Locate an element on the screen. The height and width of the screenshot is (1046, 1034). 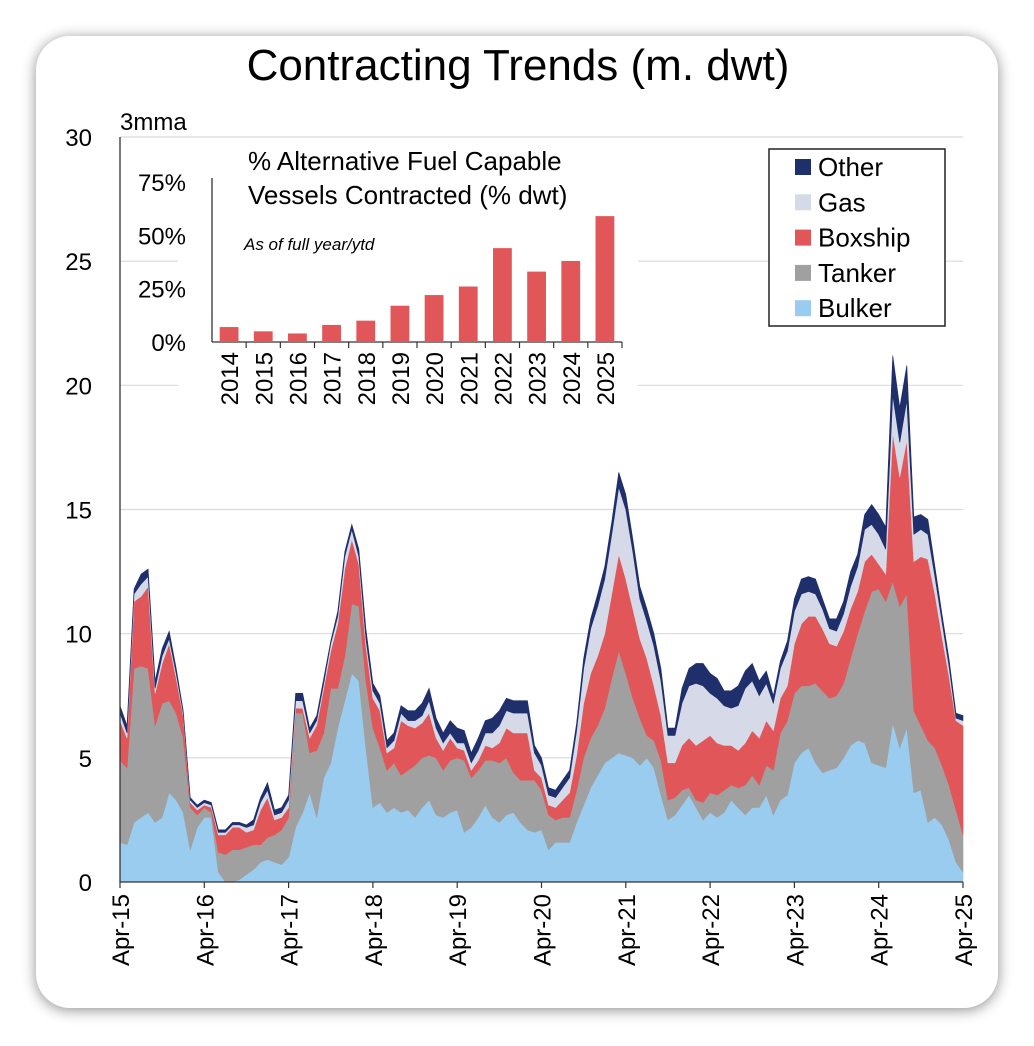
y-tick-label: 10 is located at coordinates (78, 635).